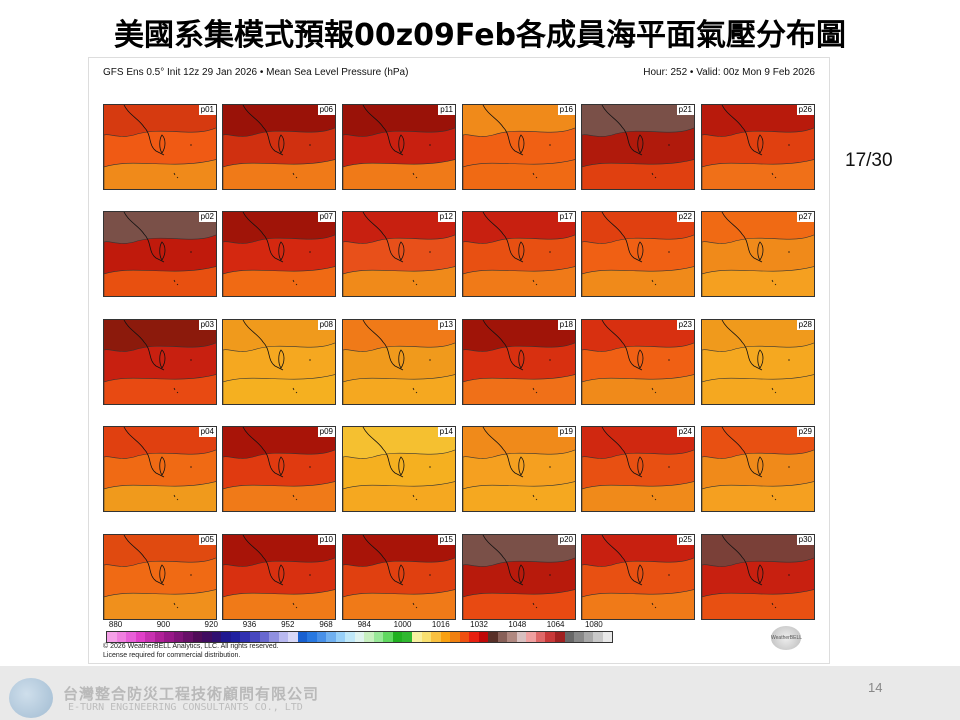 The width and height of the screenshot is (960, 720). I want to click on member-label: p08, so click(326, 325).